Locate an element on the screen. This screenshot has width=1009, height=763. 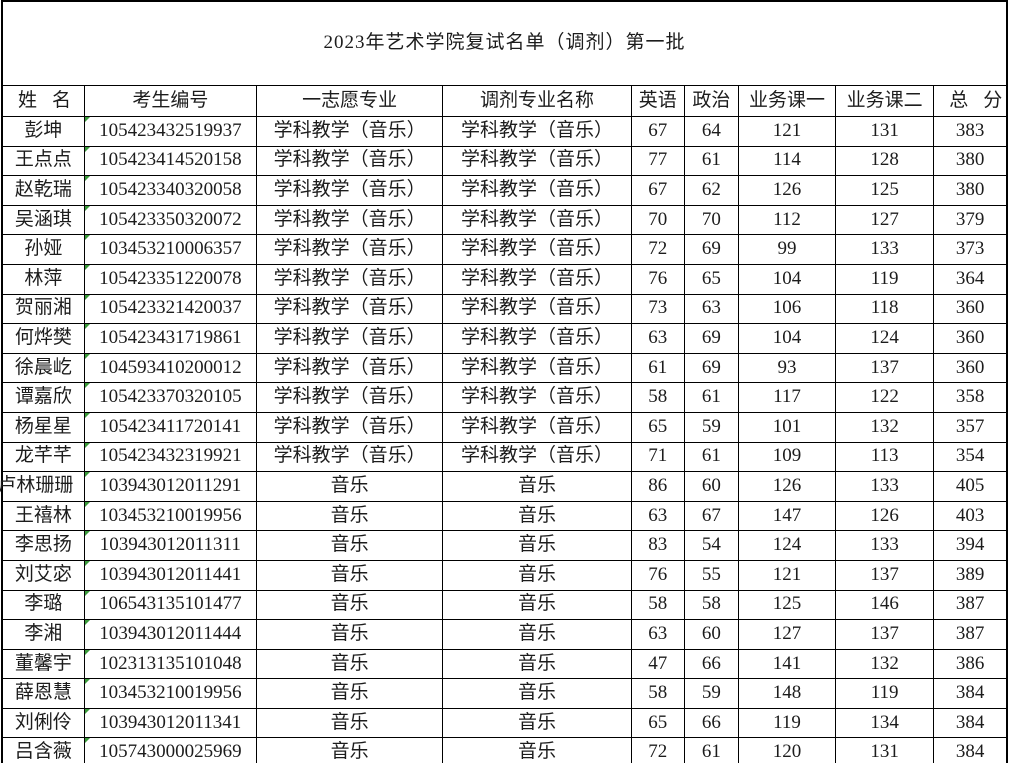
cell-total-score: 387 is located at coordinates (970, 634).